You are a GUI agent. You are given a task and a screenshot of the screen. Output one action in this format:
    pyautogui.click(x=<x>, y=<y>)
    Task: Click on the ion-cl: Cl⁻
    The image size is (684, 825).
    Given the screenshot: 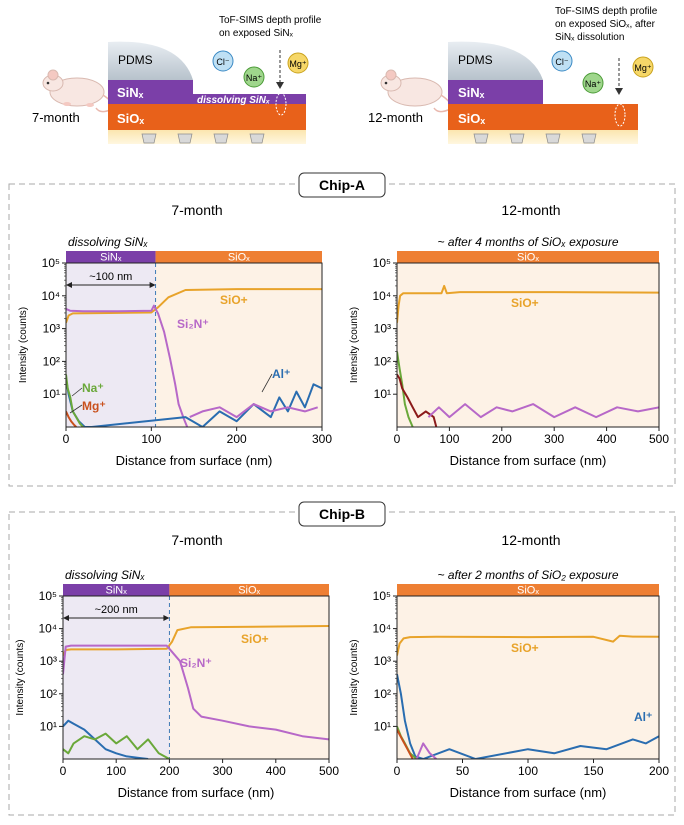 What is the action you would take?
    pyautogui.click(x=223, y=61)
    